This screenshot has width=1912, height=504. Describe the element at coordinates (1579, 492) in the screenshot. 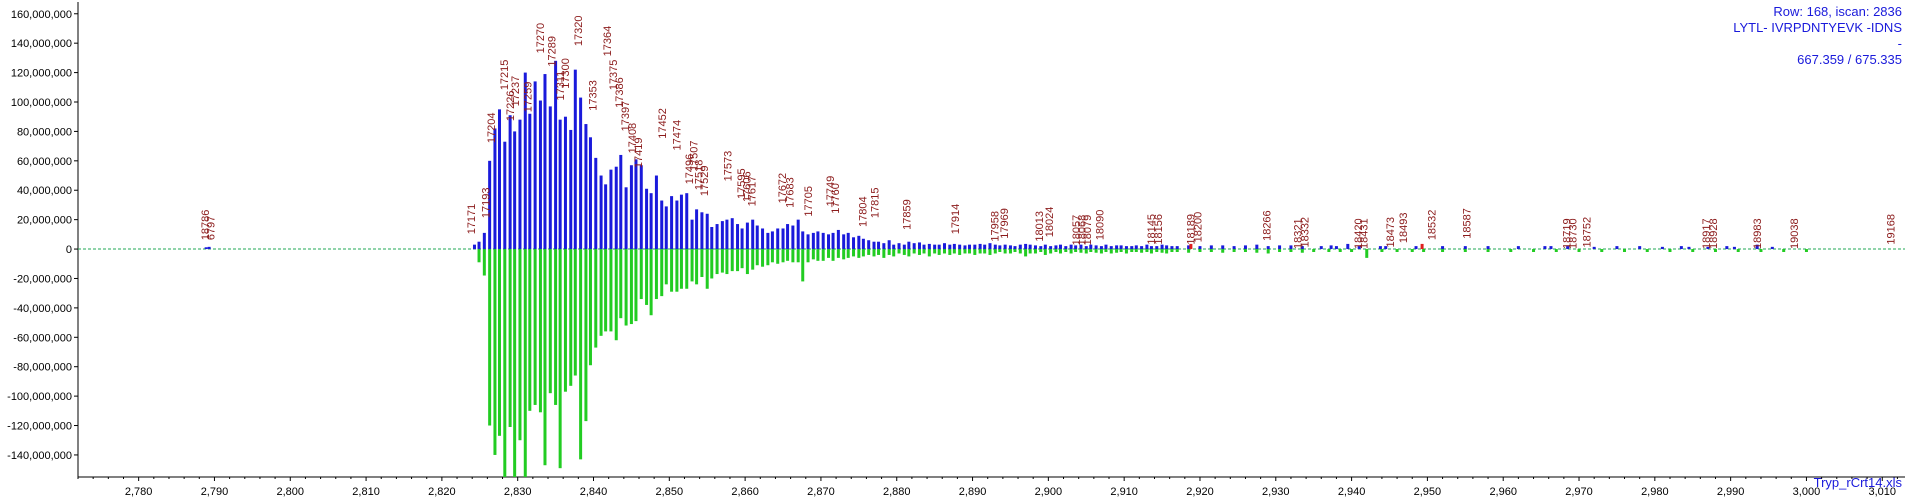

I see `x-tick-label: 2,970` at that location.